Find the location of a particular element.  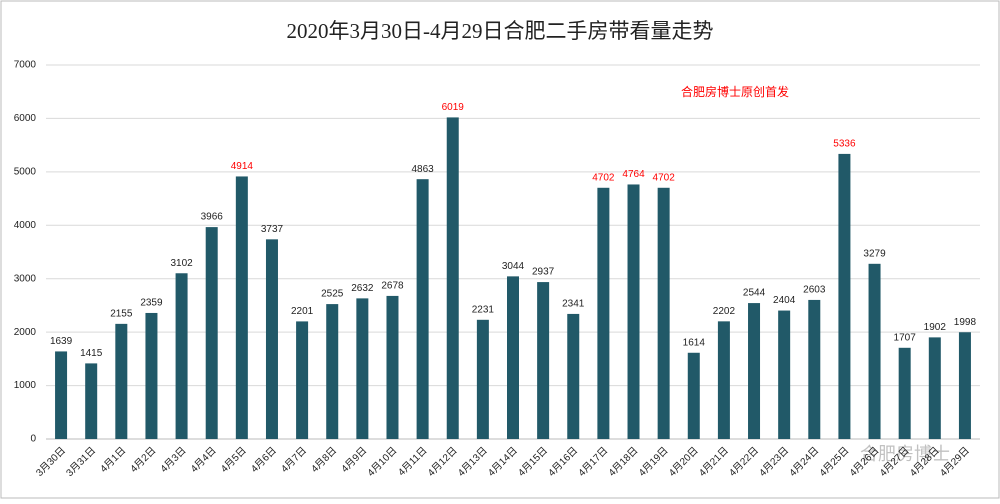

value-label: 1415 is located at coordinates (91, 353).